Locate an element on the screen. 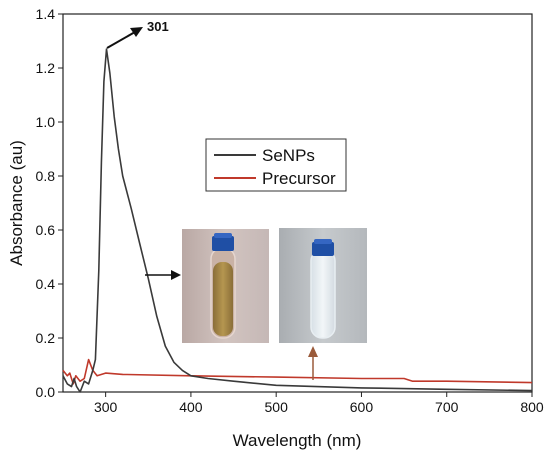 The width and height of the screenshot is (550, 458). y-tick-label: 0.6 is located at coordinates (46, 230).